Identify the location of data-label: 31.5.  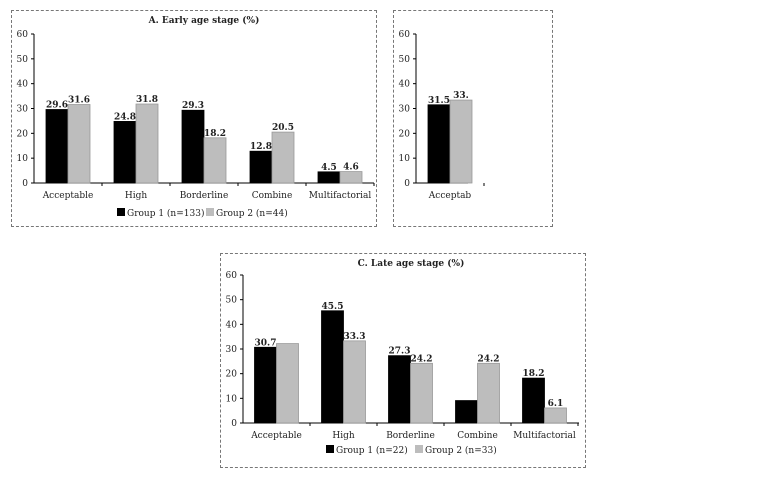
(439, 101).